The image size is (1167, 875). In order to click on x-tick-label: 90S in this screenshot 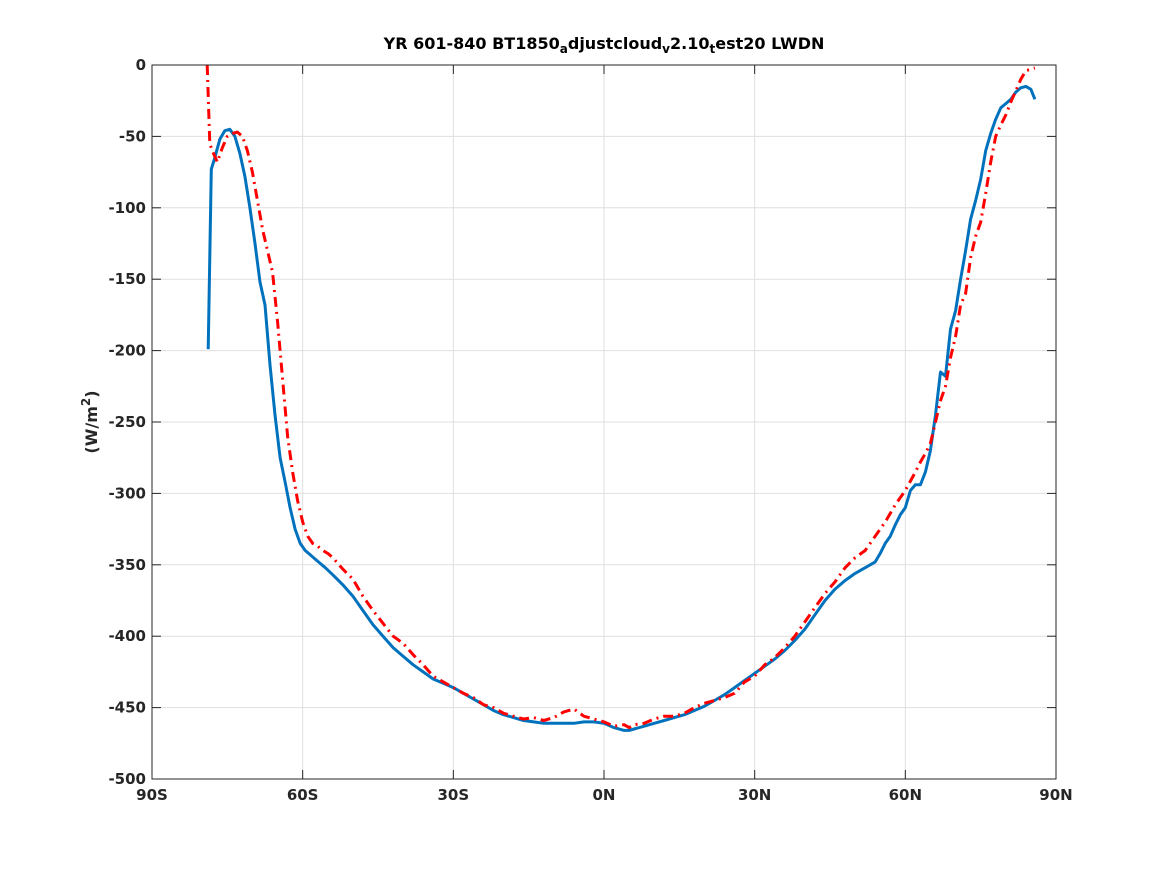, I will do `click(152, 795)`.